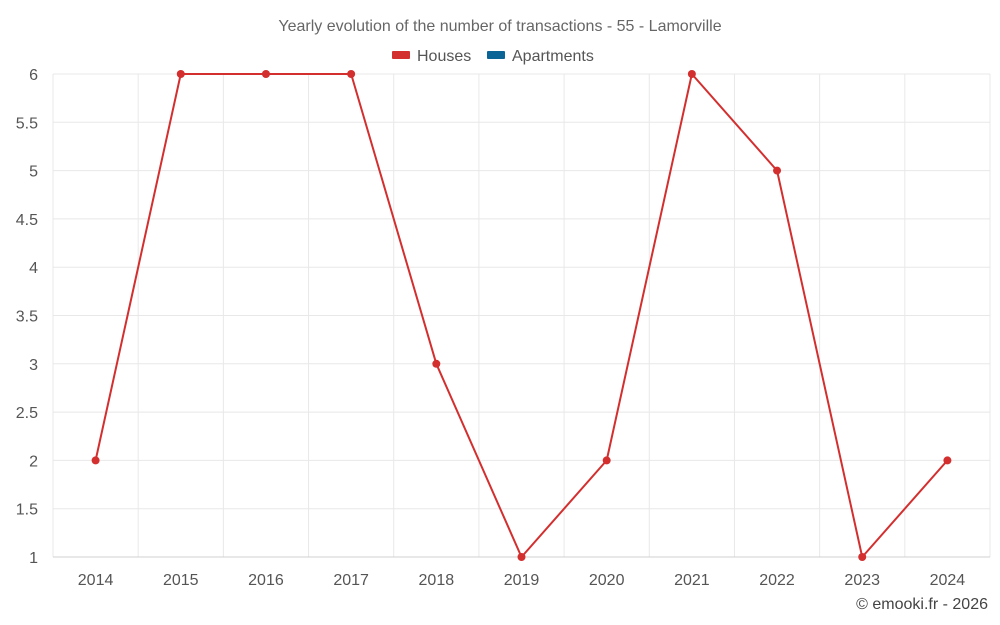  Describe the element at coordinates (607, 580) in the screenshot. I see `x-tick-label: 2020` at that location.